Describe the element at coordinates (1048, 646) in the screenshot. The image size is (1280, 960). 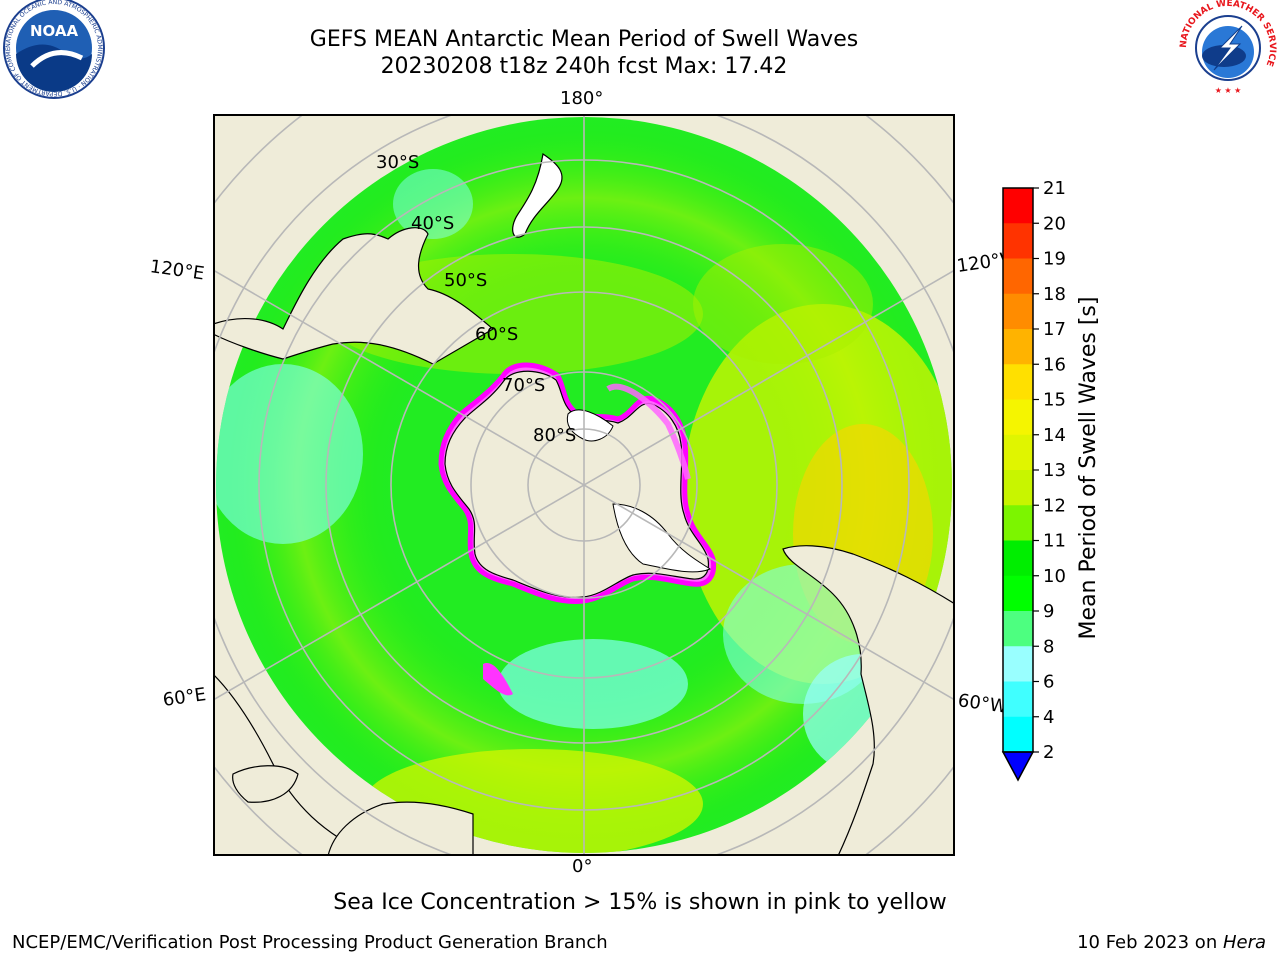
I see `colorbar-tick-label: 8` at that location.